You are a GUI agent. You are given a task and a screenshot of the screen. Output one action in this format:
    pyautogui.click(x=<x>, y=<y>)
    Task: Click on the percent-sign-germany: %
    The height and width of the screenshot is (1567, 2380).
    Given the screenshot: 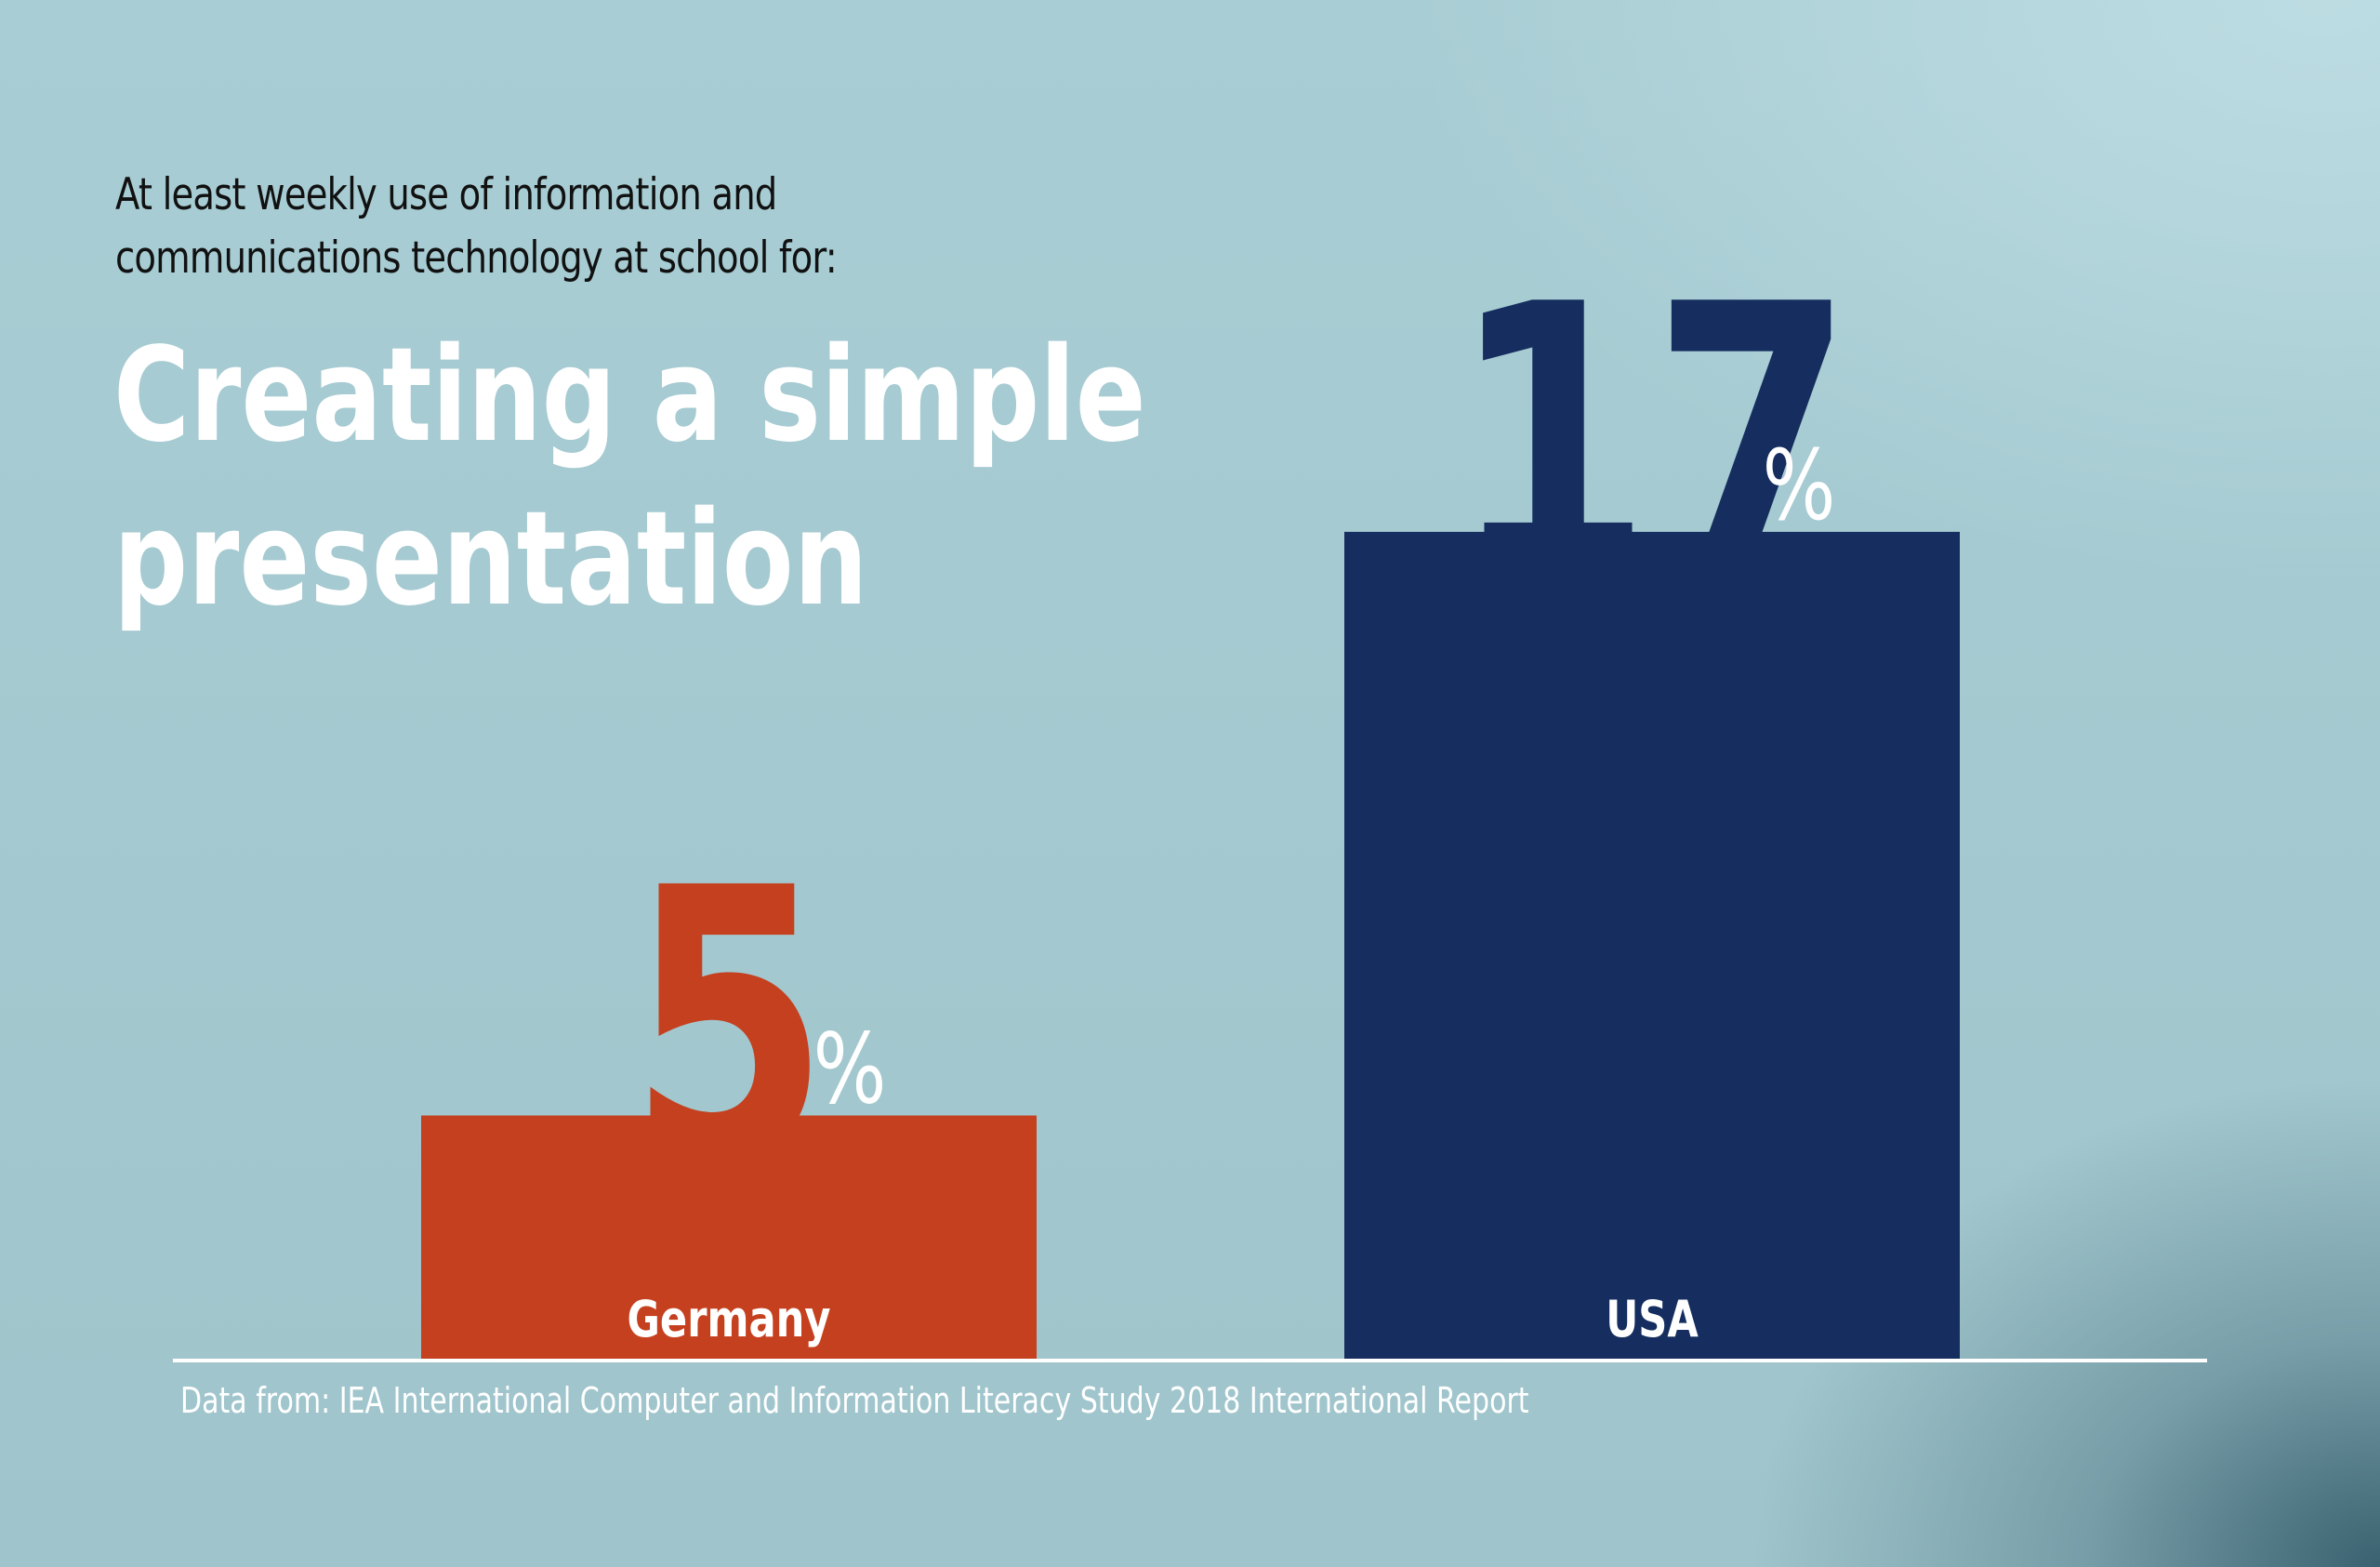 What is the action you would take?
    pyautogui.click(x=849, y=1070)
    